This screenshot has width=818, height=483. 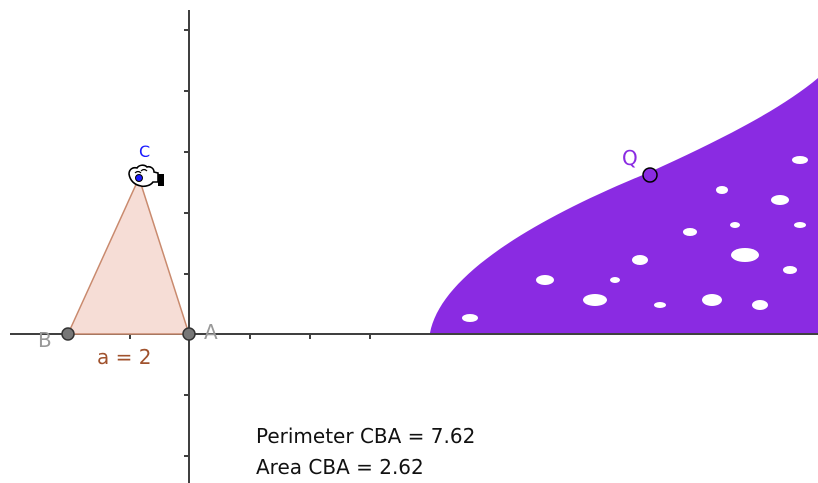 What do you see at coordinates (366, 436) in the screenshot?
I see `perimeter-text: Perimeter CBA = 7.62` at bounding box center [366, 436].